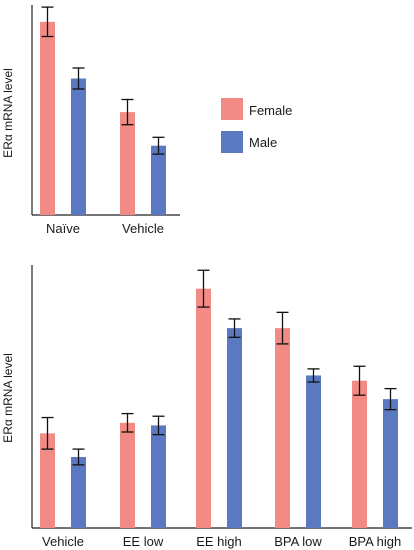  What do you see at coordinates (78, 78) in the screenshot?
I see `top-error-bar-naive-male` at bounding box center [78, 78].